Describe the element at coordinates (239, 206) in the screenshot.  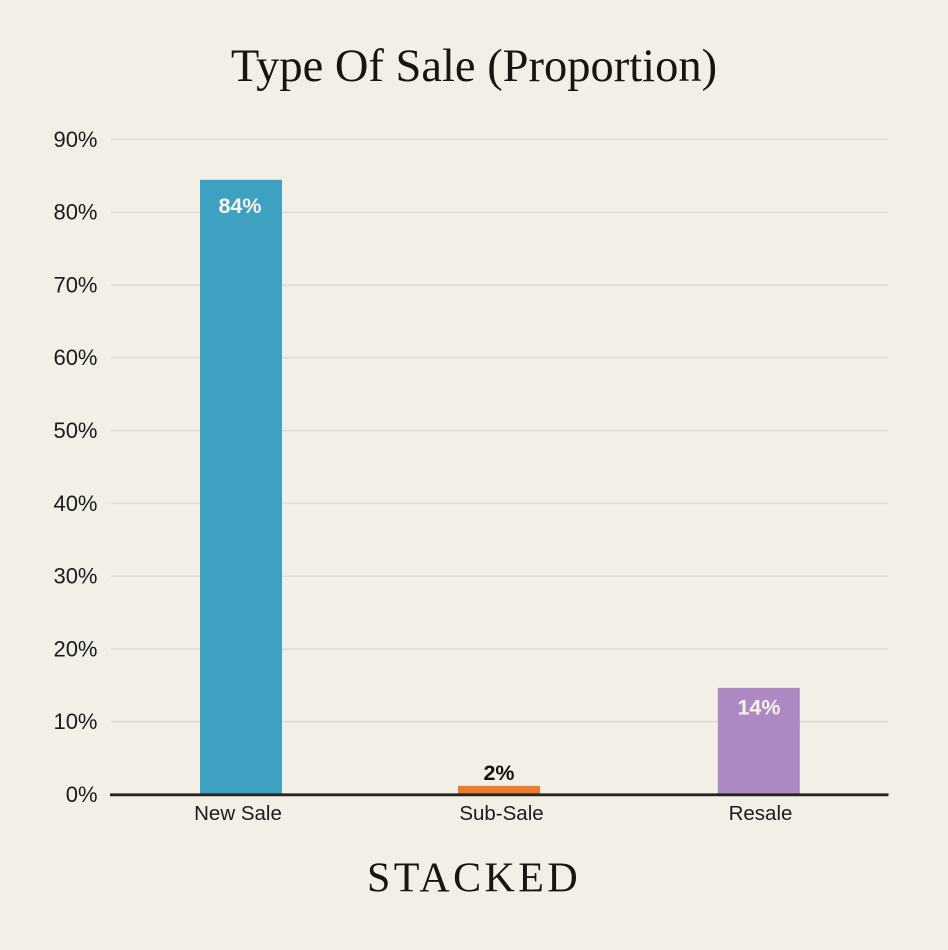
I see `svg-text: 84%` at that location.